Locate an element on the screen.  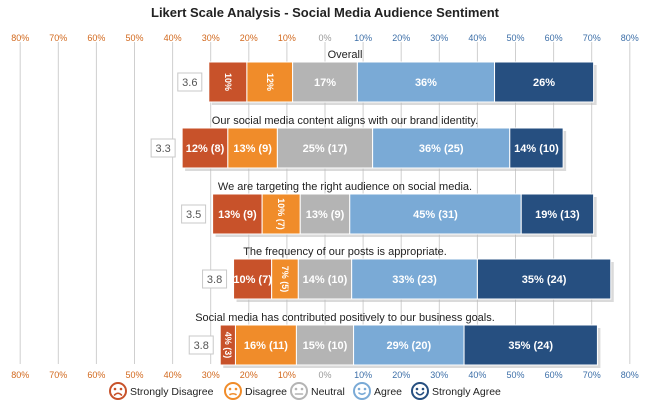
legend-item: Disagree is located at coordinates (255, 391).